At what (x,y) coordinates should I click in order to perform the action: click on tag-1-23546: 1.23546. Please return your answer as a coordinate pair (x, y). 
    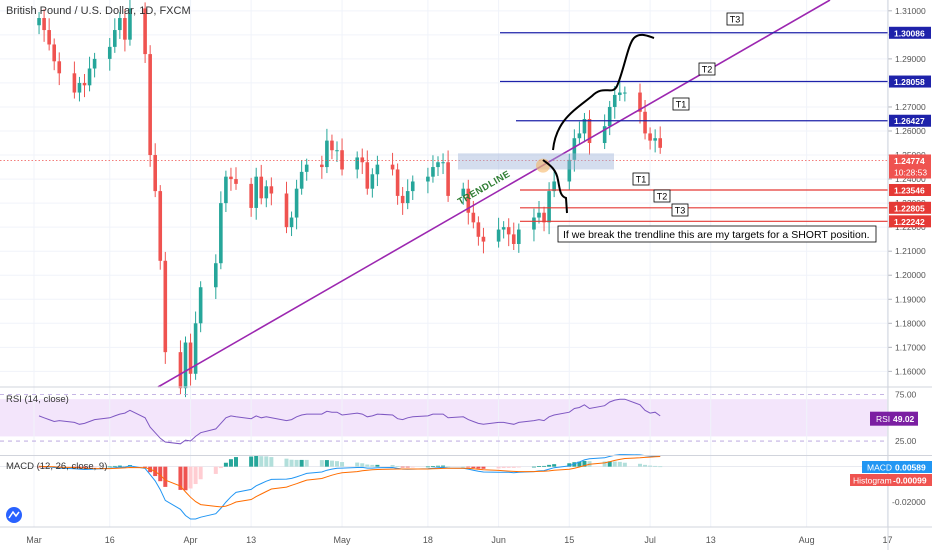
    Looking at the image, I should click on (909, 190).